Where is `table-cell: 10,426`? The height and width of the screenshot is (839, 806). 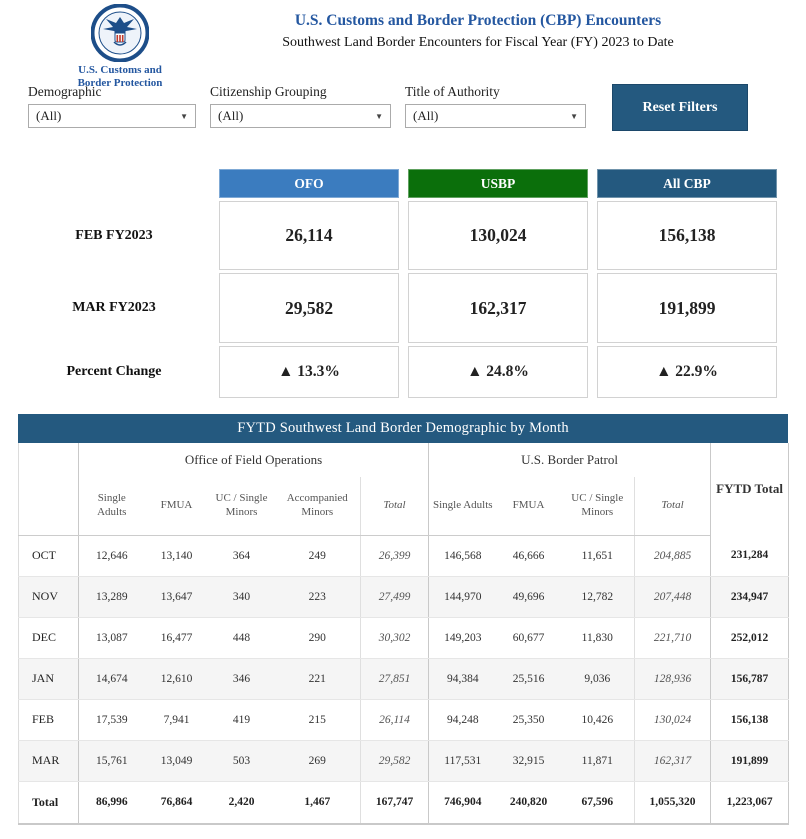 table-cell: 10,426 is located at coordinates (597, 720).